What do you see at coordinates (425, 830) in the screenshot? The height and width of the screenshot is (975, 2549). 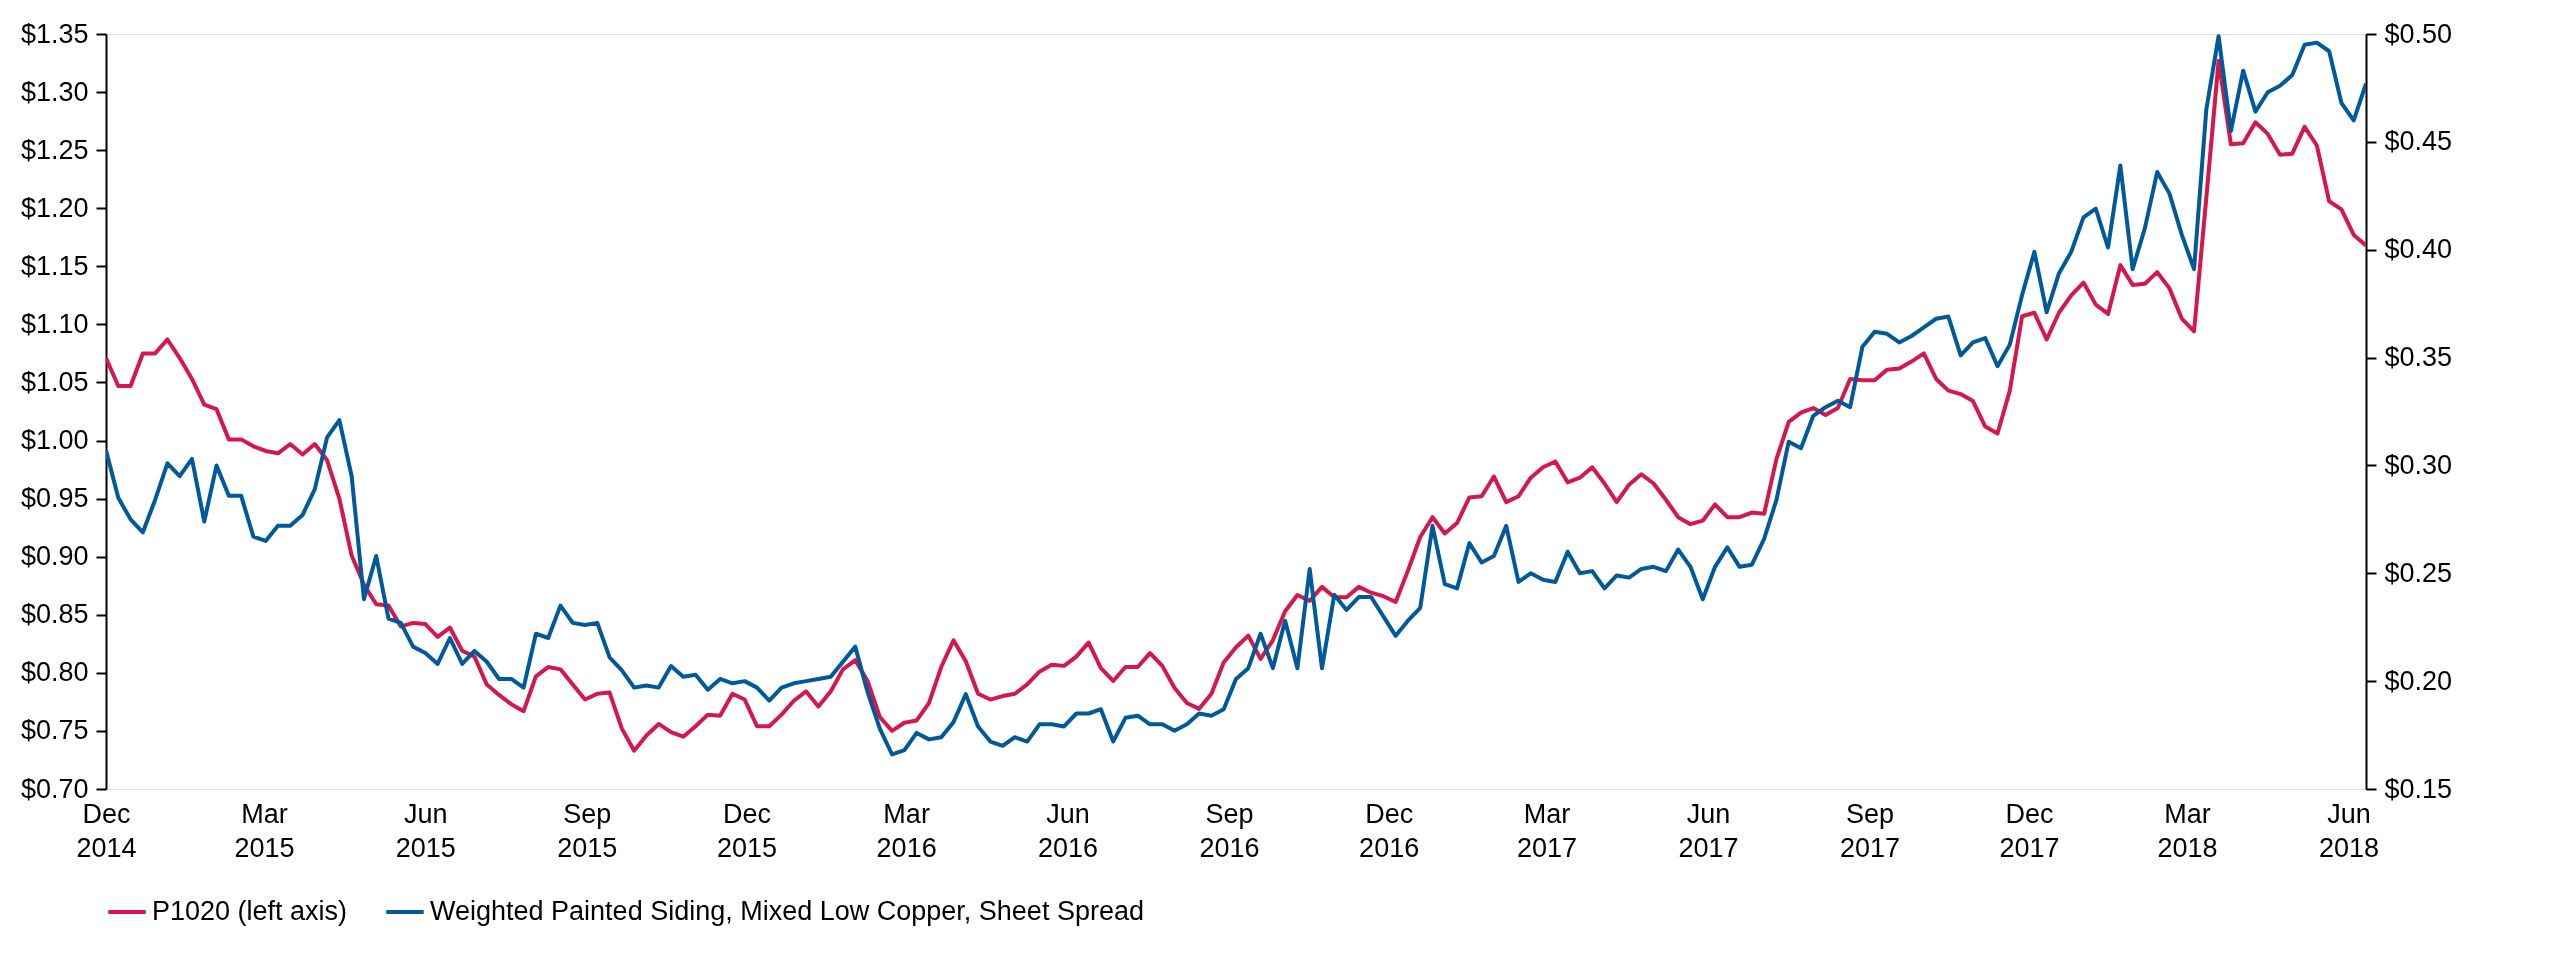 I see `x-tick-label: Jun 2015` at bounding box center [425, 830].